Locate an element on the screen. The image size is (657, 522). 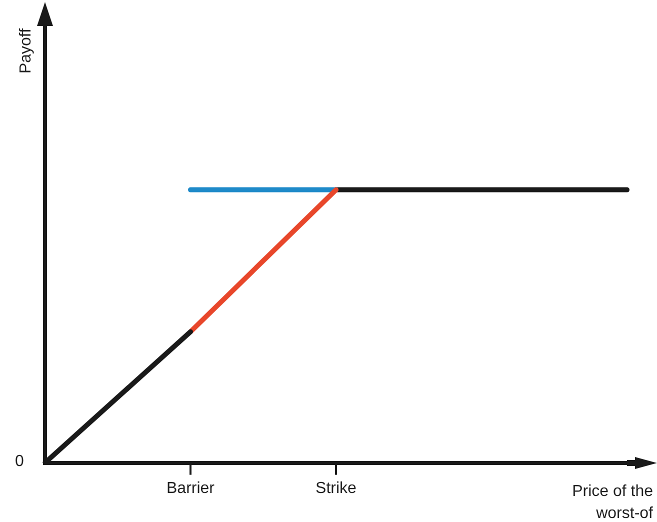
x-tick-label: Strike is located at coordinates (336, 488).